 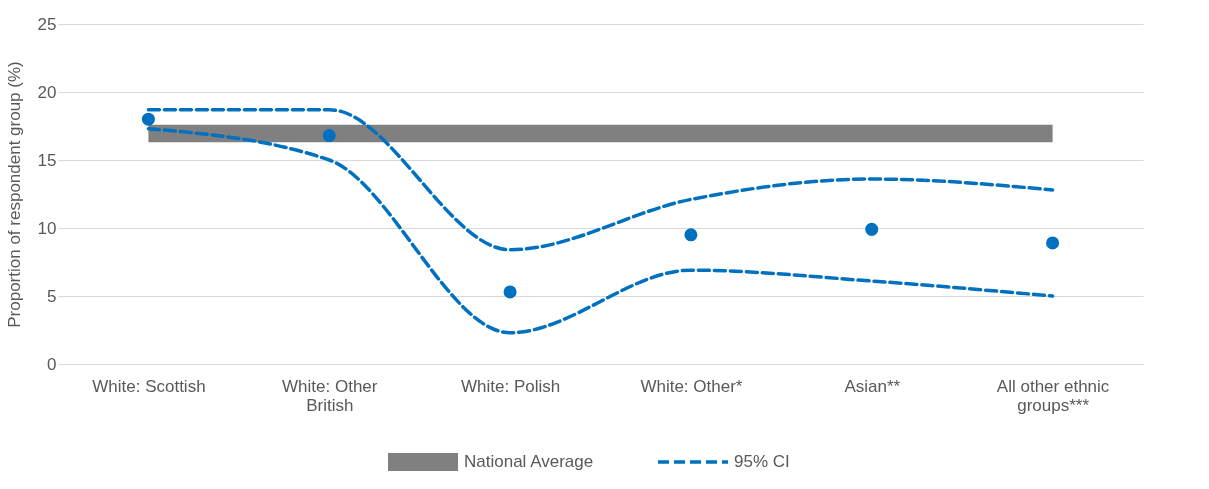 I want to click on x-tick-label: White: Other British, so click(x=330, y=395).